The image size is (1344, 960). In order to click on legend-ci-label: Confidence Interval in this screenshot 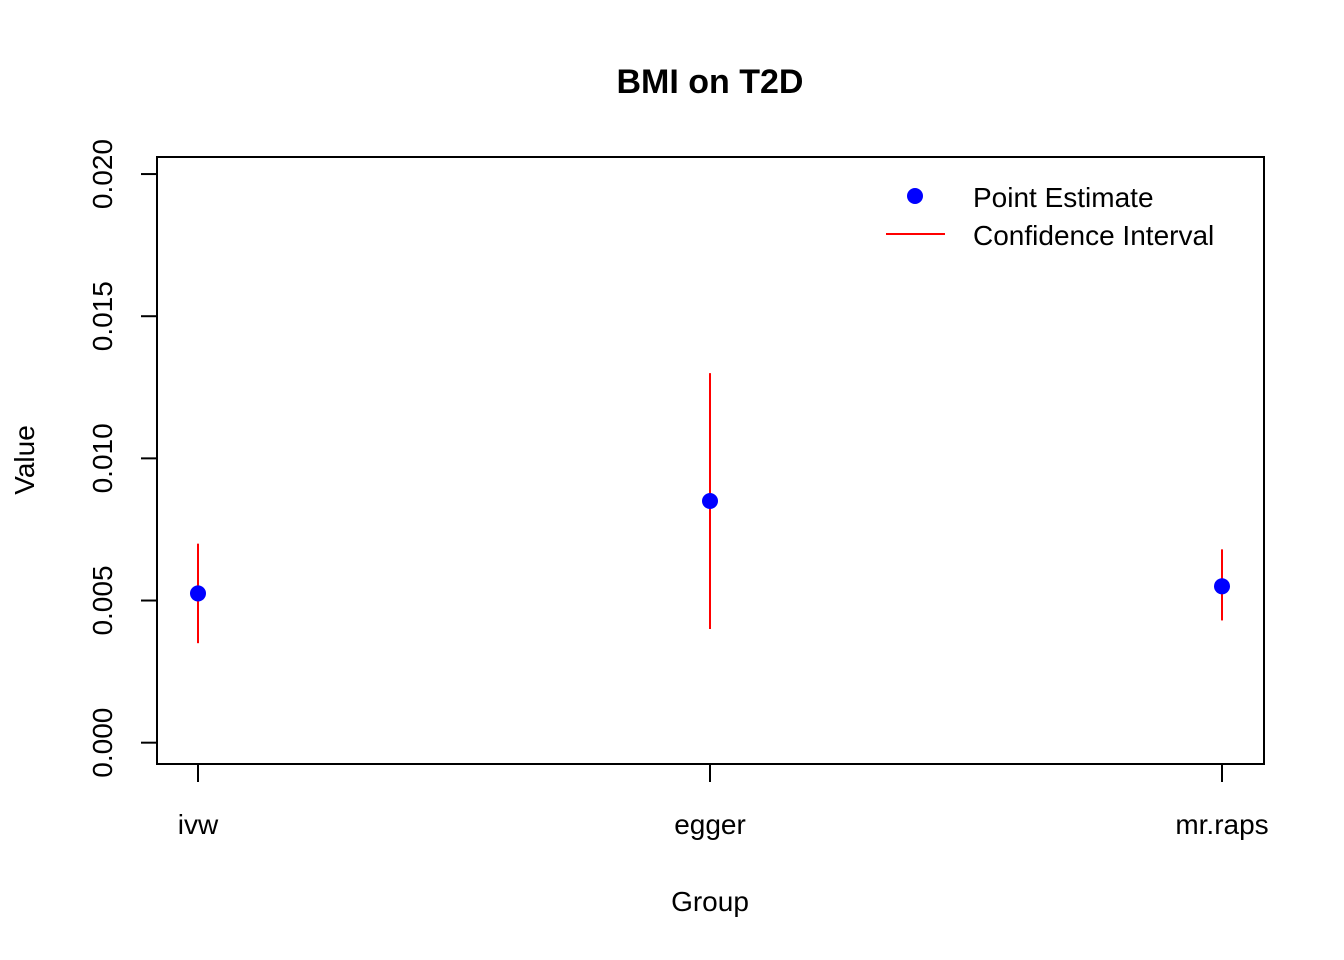, I will do `click(1093, 235)`.